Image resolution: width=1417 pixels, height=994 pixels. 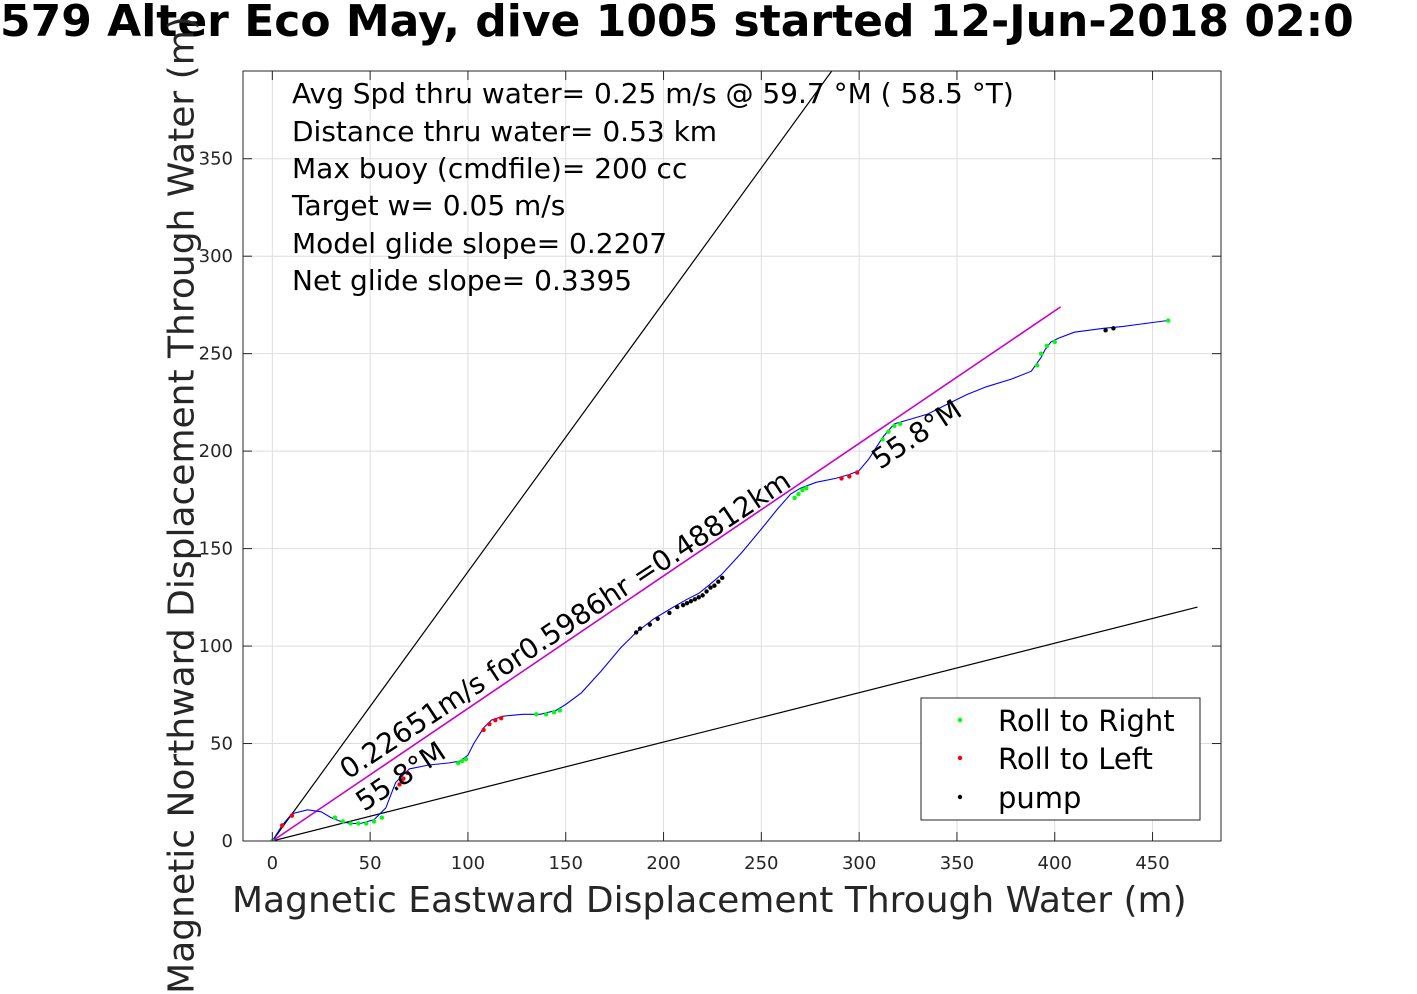 I want to click on y-tick-label: 200, so click(x=216, y=451).